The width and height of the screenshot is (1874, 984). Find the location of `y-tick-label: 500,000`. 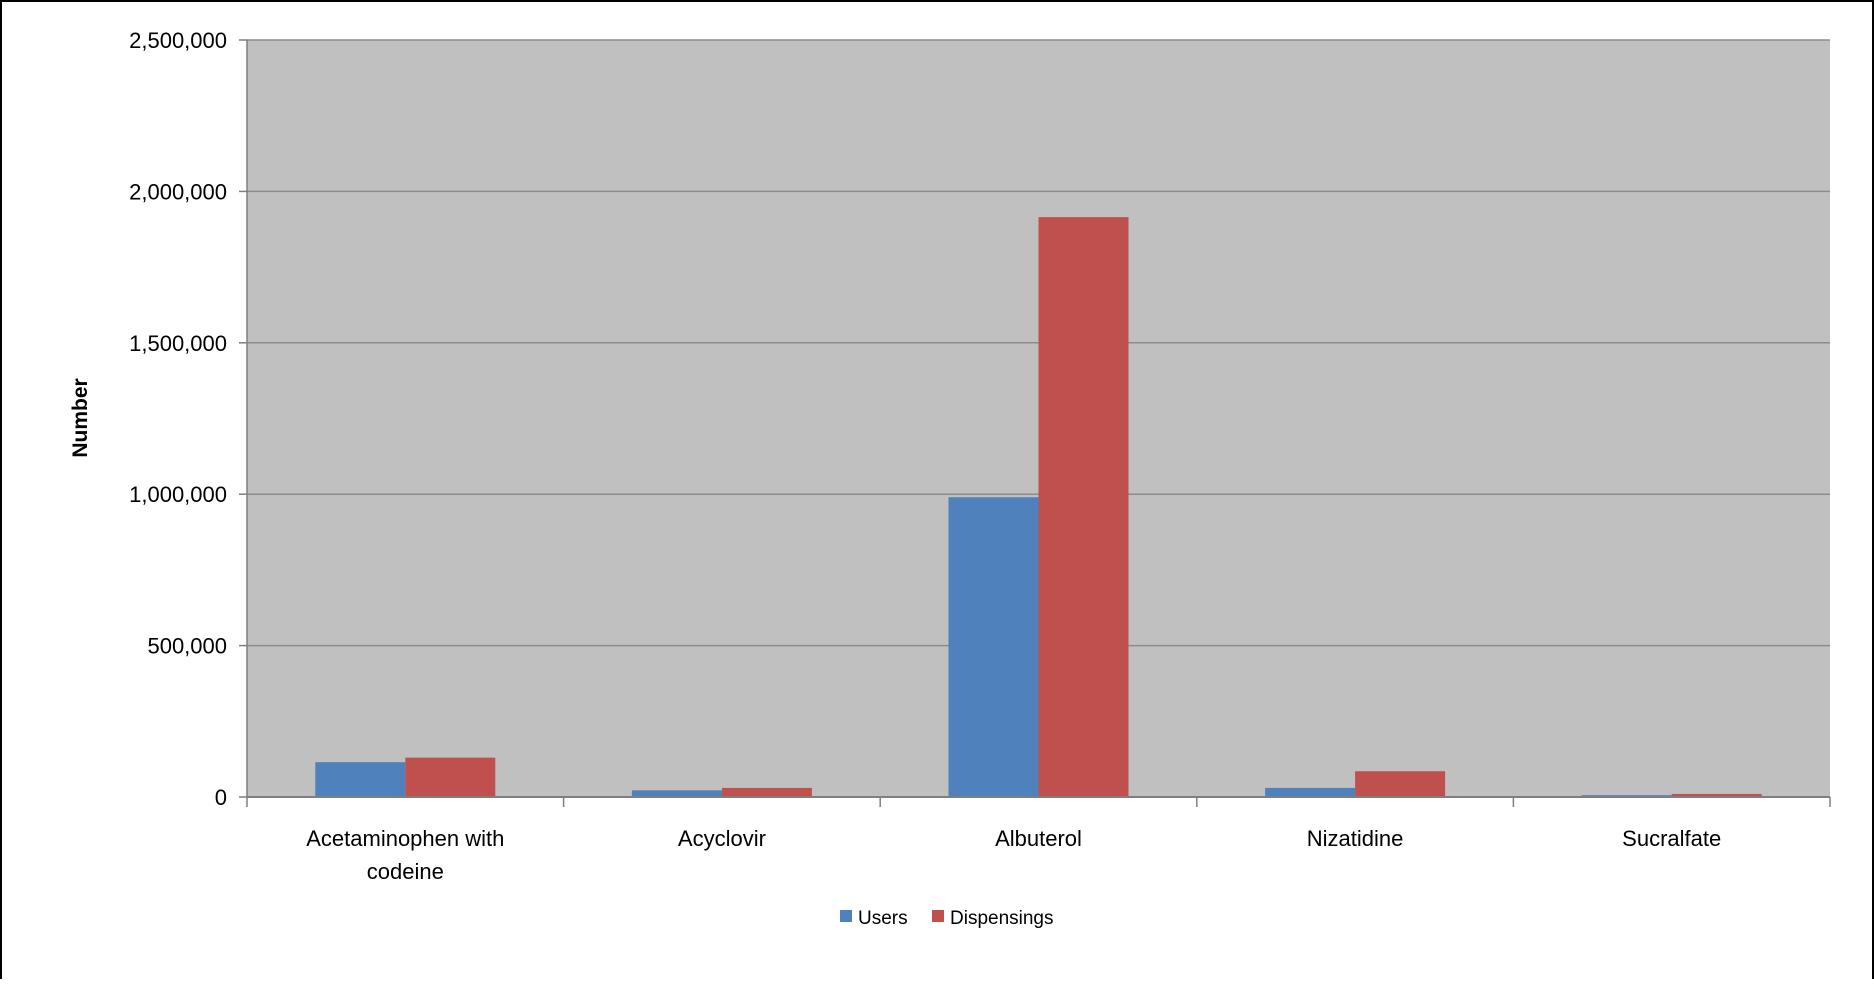

y-tick-label: 500,000 is located at coordinates (187, 646).